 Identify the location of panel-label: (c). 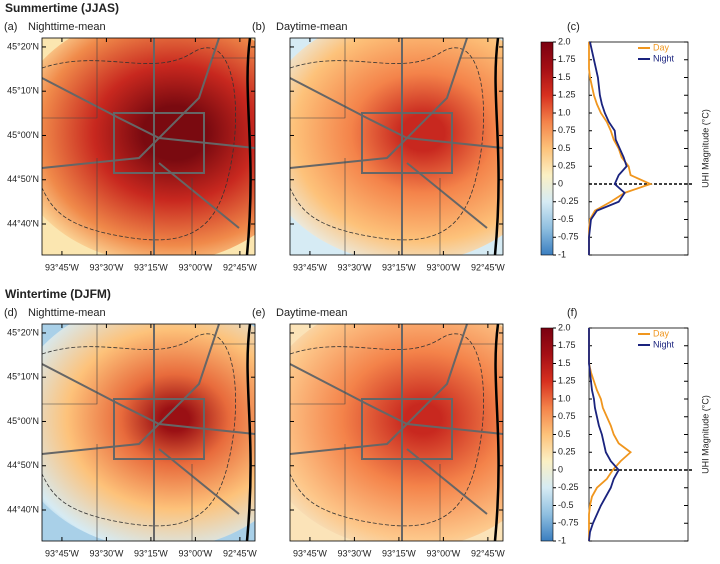
(573, 27).